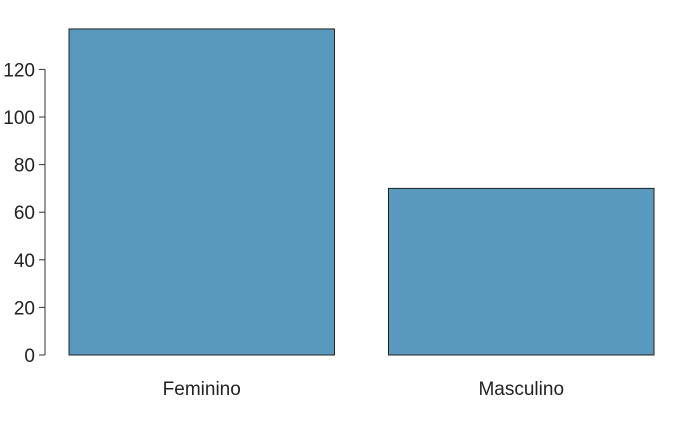  I want to click on y-tick-label: 100, so click(19, 118).